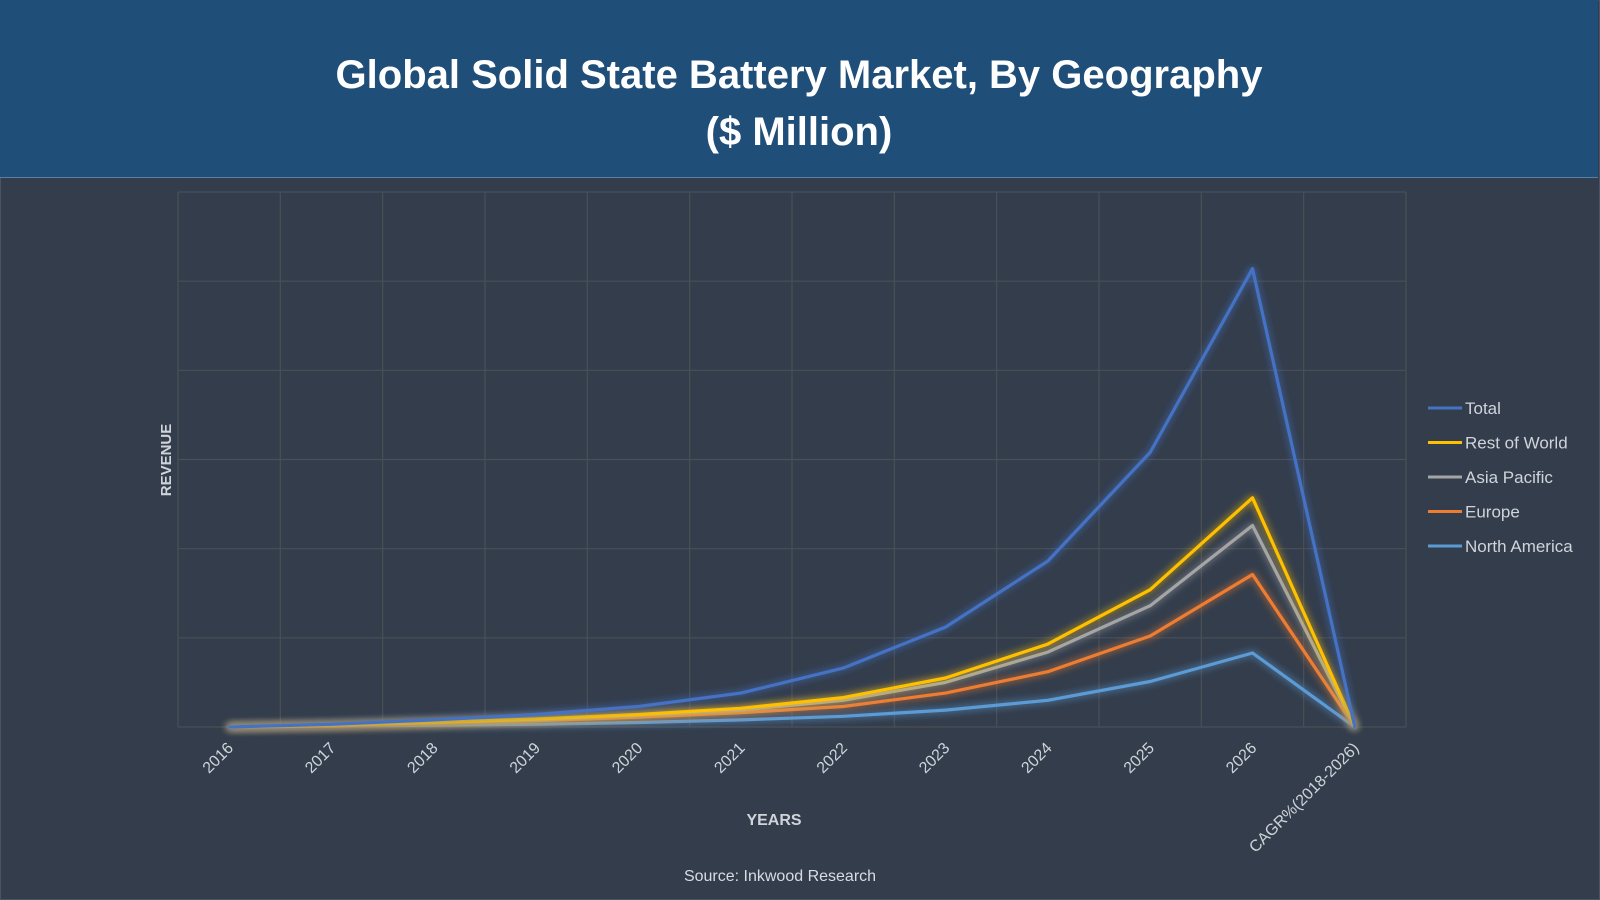  Describe the element at coordinates (773, 820) in the screenshot. I see `x-axis-label: YEARS` at that location.